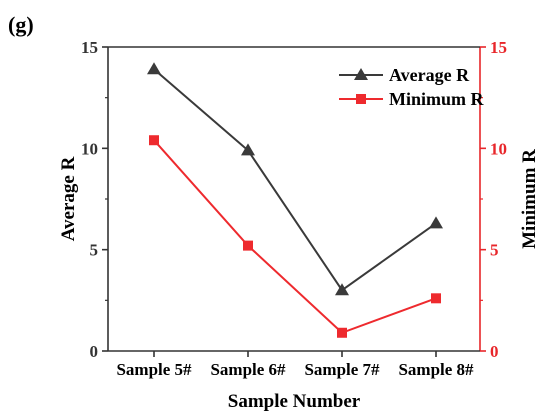  What do you see at coordinates (248, 369) in the screenshot?
I see `x-tick-label: Sample 6#` at bounding box center [248, 369].